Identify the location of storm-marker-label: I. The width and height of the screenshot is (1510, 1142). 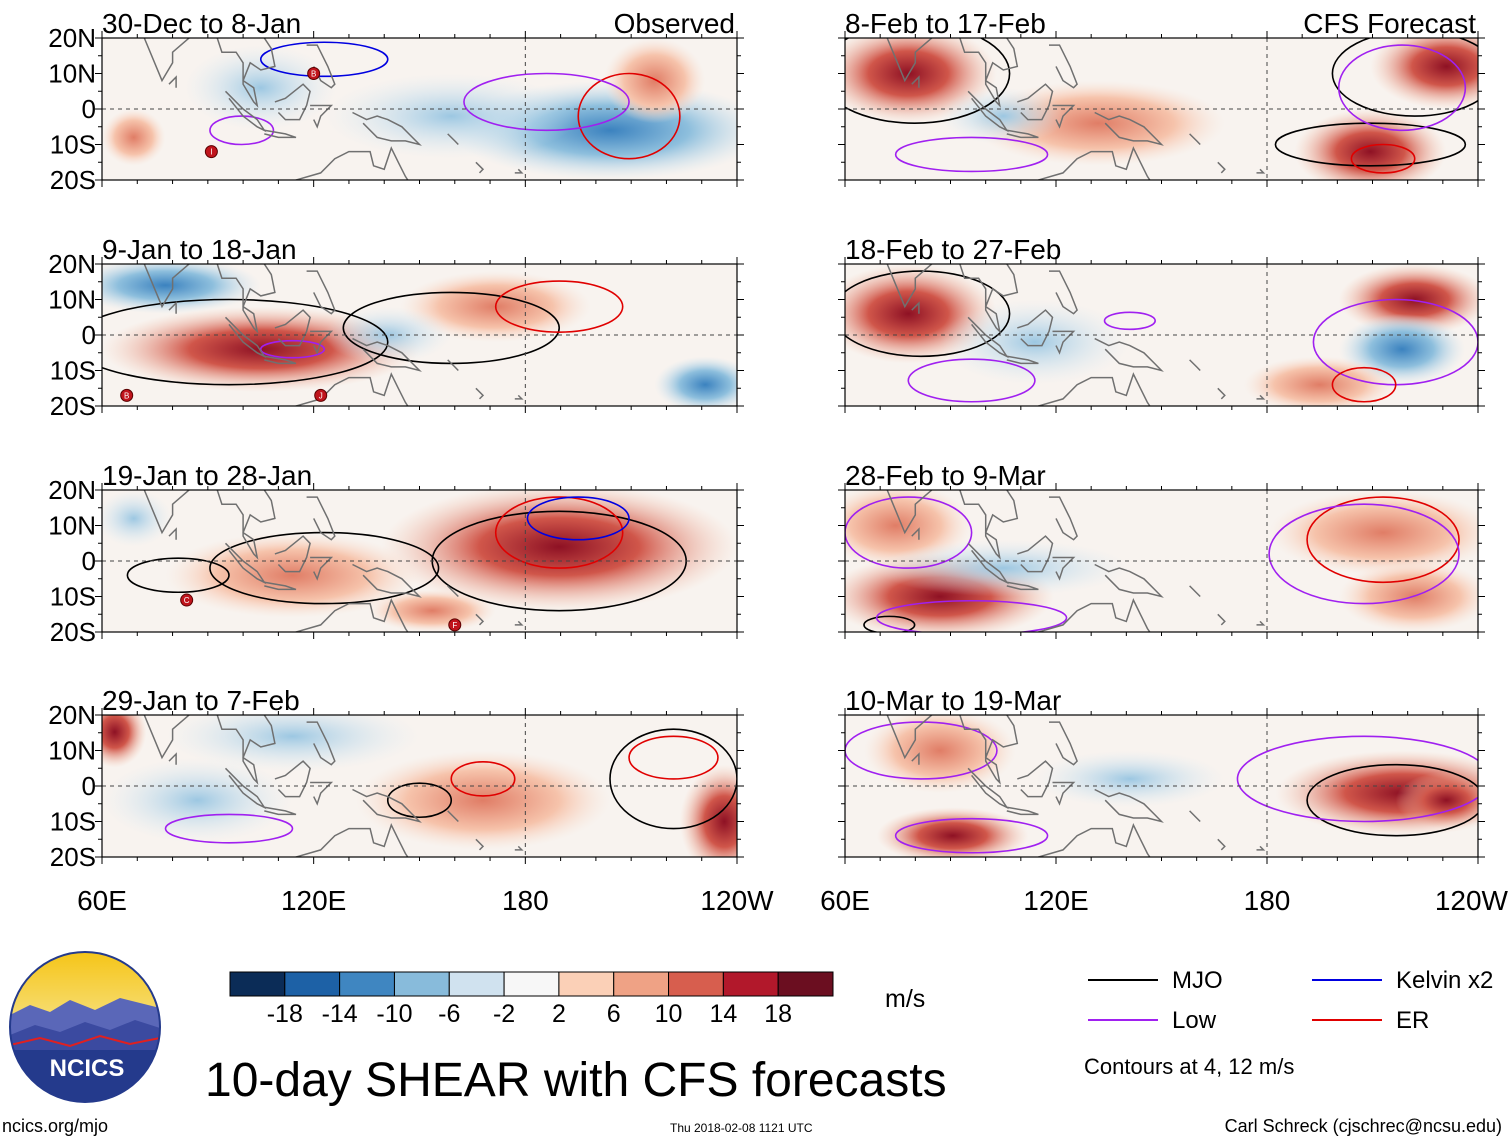
(211, 152).